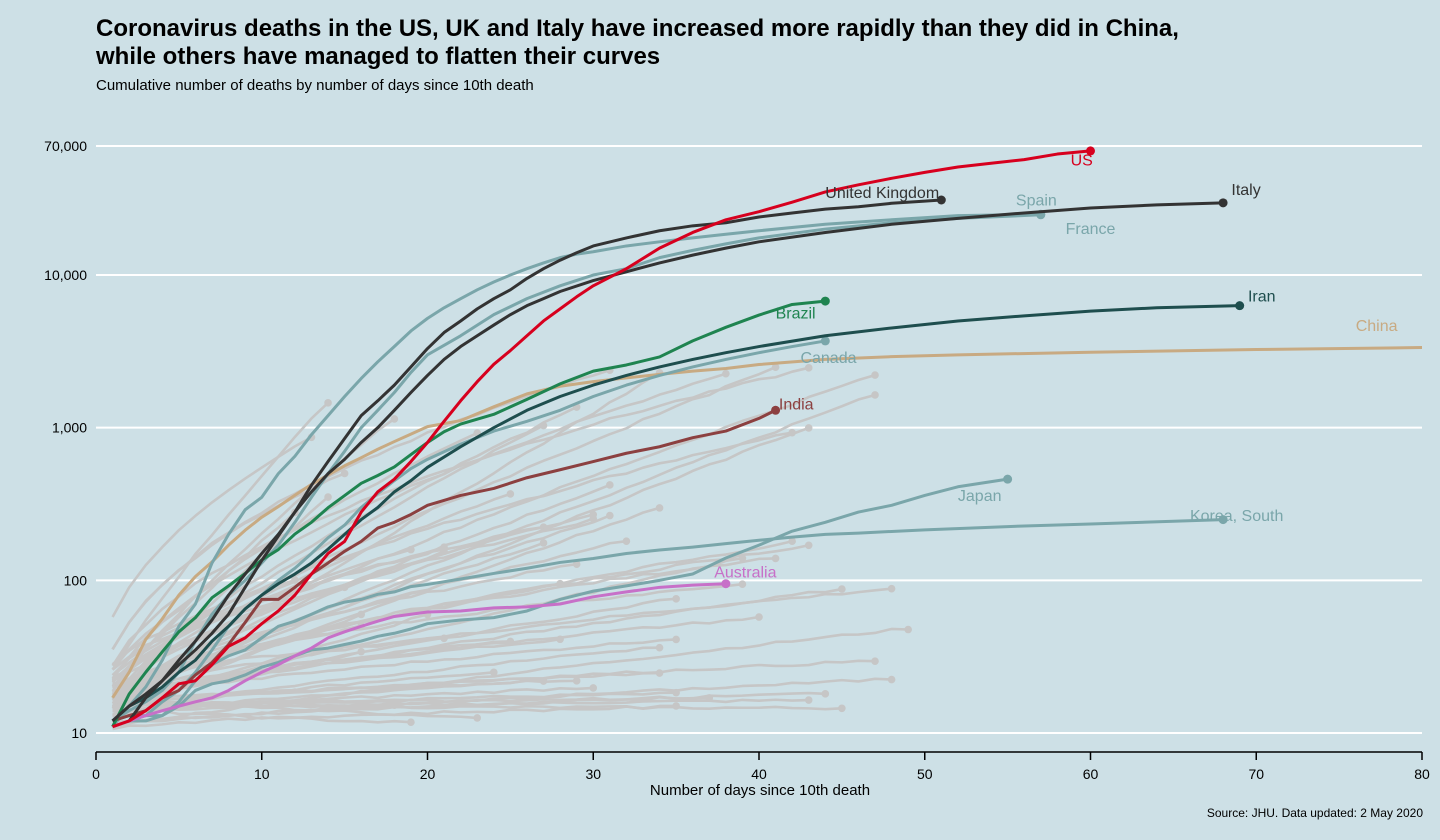 This screenshot has width=1440, height=840. What do you see at coordinates (796, 313) in the screenshot?
I see `series-label-brazil: Brazil` at bounding box center [796, 313].